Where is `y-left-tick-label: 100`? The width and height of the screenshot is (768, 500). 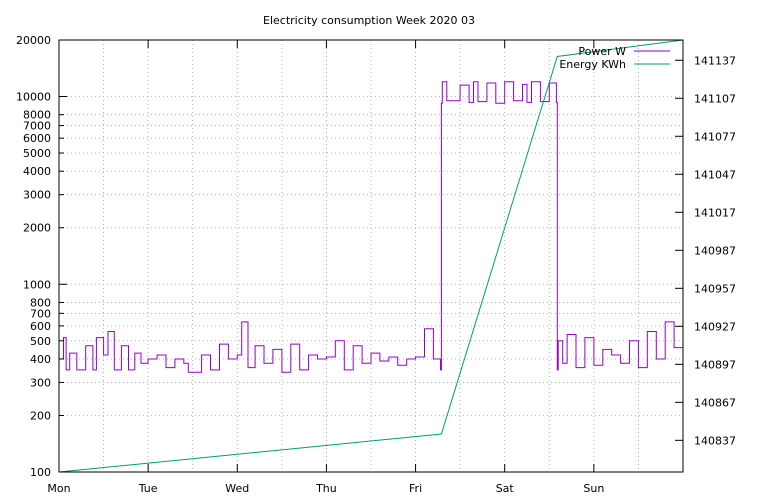
y-left-tick-label: 100 is located at coordinates (40, 472).